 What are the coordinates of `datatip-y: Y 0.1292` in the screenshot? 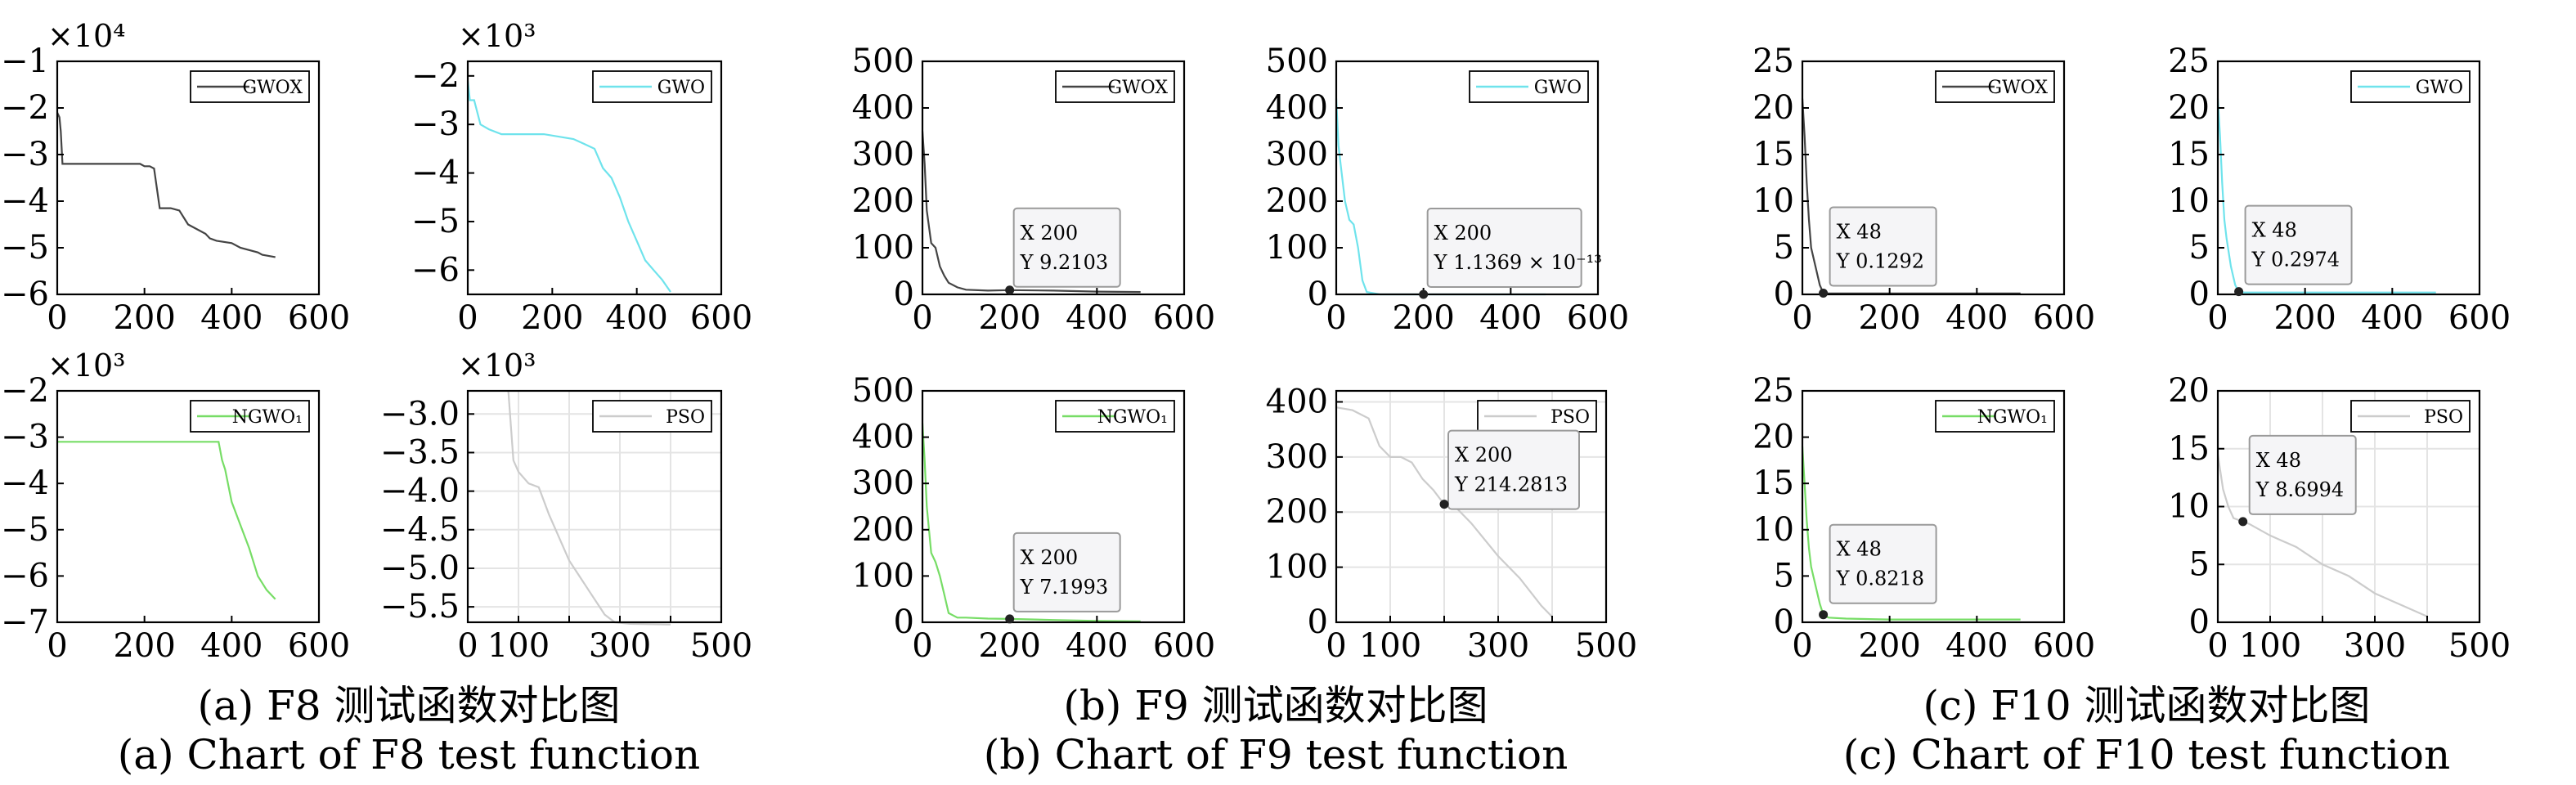 It's located at (1880, 261).